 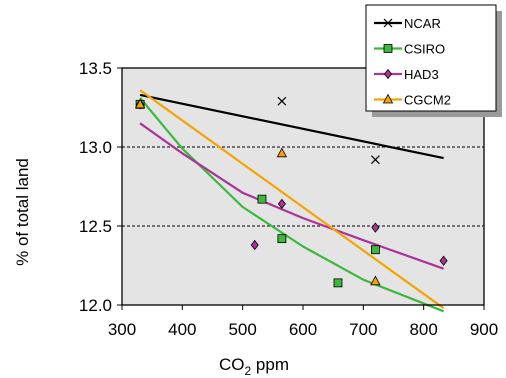 What do you see at coordinates (122, 329) in the screenshot?
I see `x-tick-label: 300` at bounding box center [122, 329].